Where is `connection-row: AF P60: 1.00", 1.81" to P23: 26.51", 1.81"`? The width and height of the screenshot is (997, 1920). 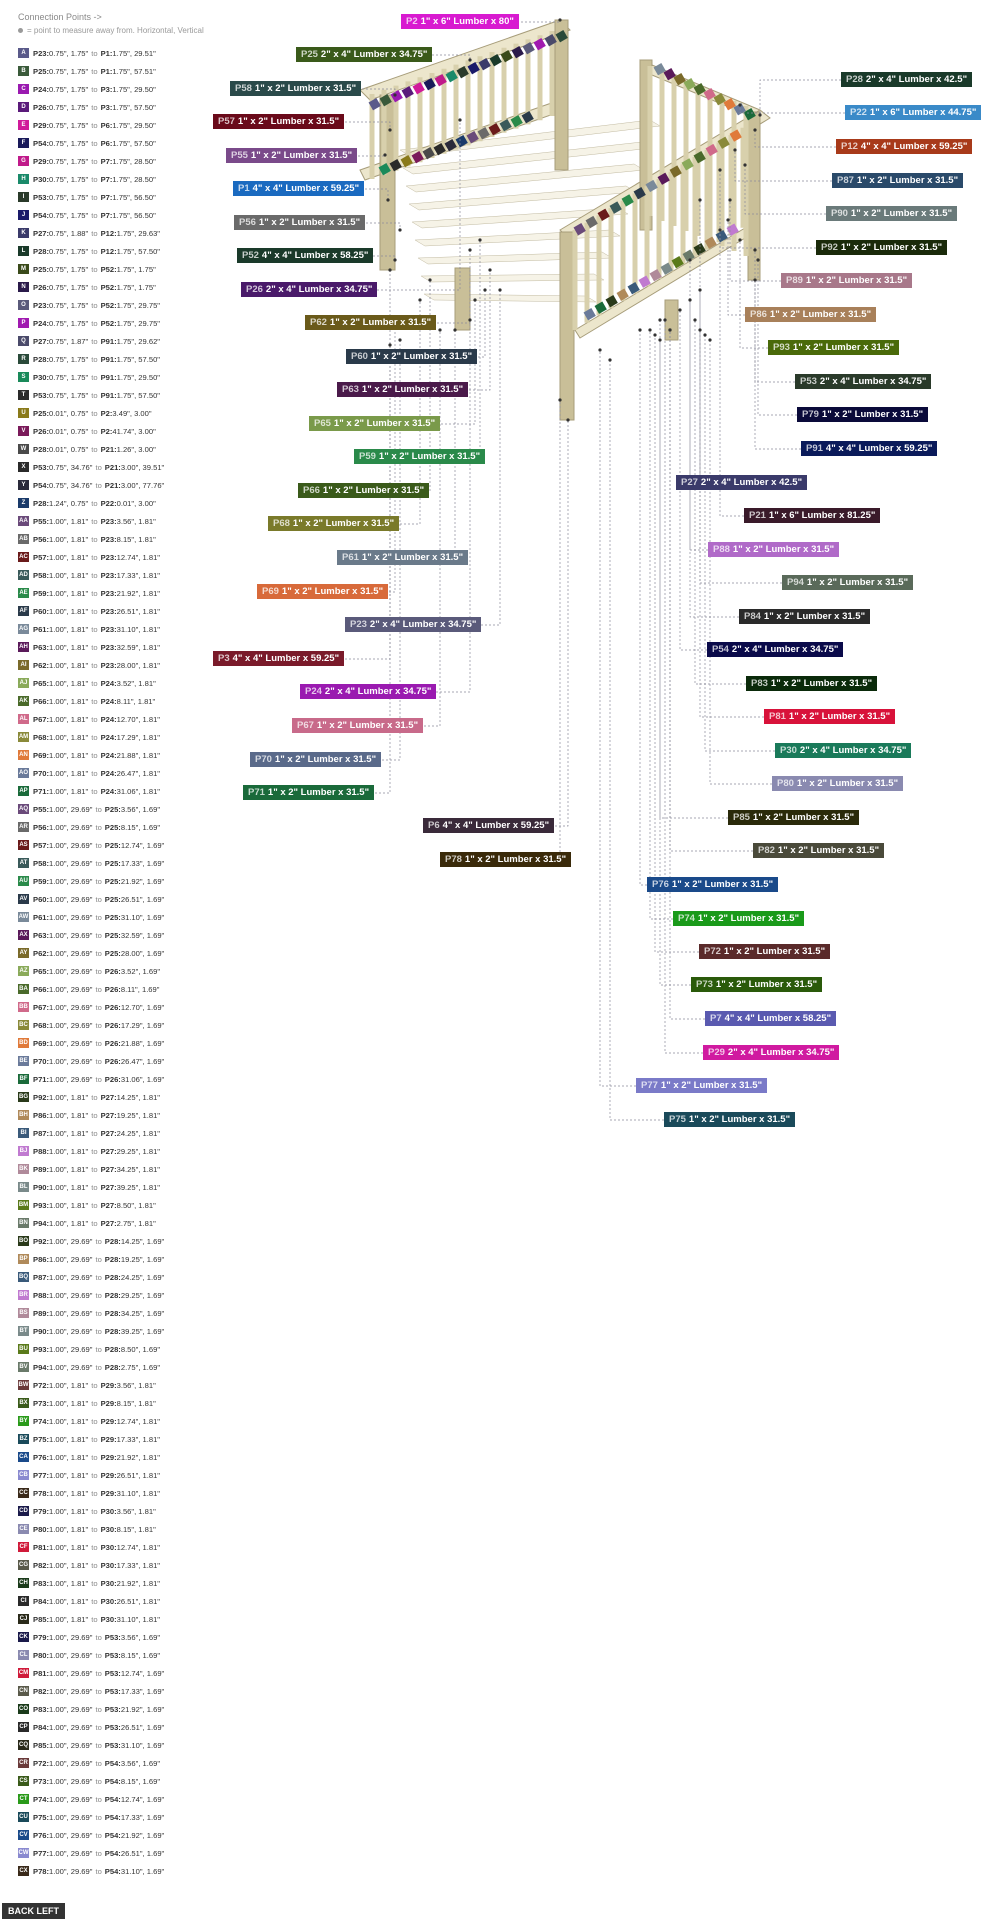
connection-row: AF P60: 1.00", 1.81" to P23: 26.51", 1.81" is located at coordinates (118, 611).